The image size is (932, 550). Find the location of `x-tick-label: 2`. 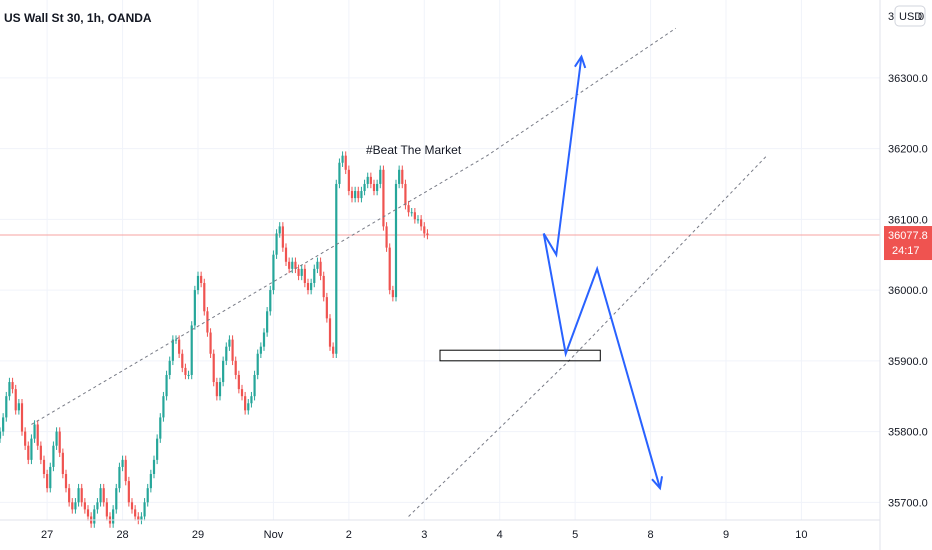

x-tick-label: 2 is located at coordinates (349, 535).